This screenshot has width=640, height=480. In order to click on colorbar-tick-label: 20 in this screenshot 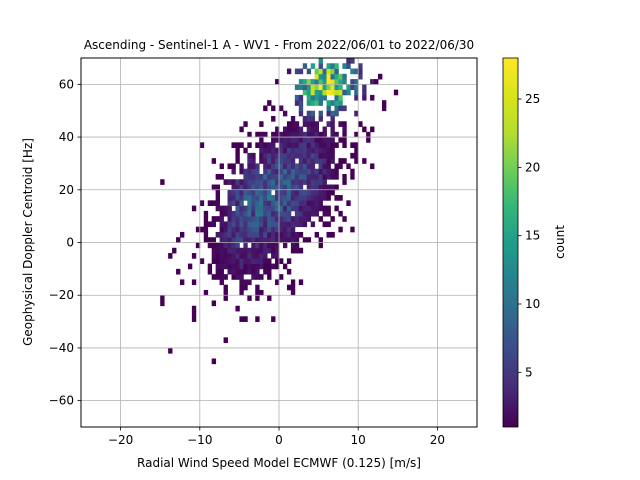, I will do `click(532, 167)`.